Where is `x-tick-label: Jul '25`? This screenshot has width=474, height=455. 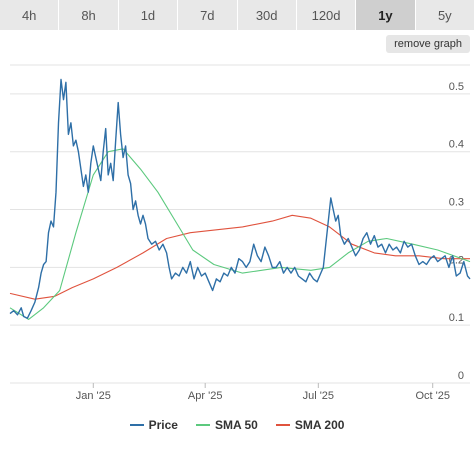
x-tick-label: Jul '25 is located at coordinates (318, 396).